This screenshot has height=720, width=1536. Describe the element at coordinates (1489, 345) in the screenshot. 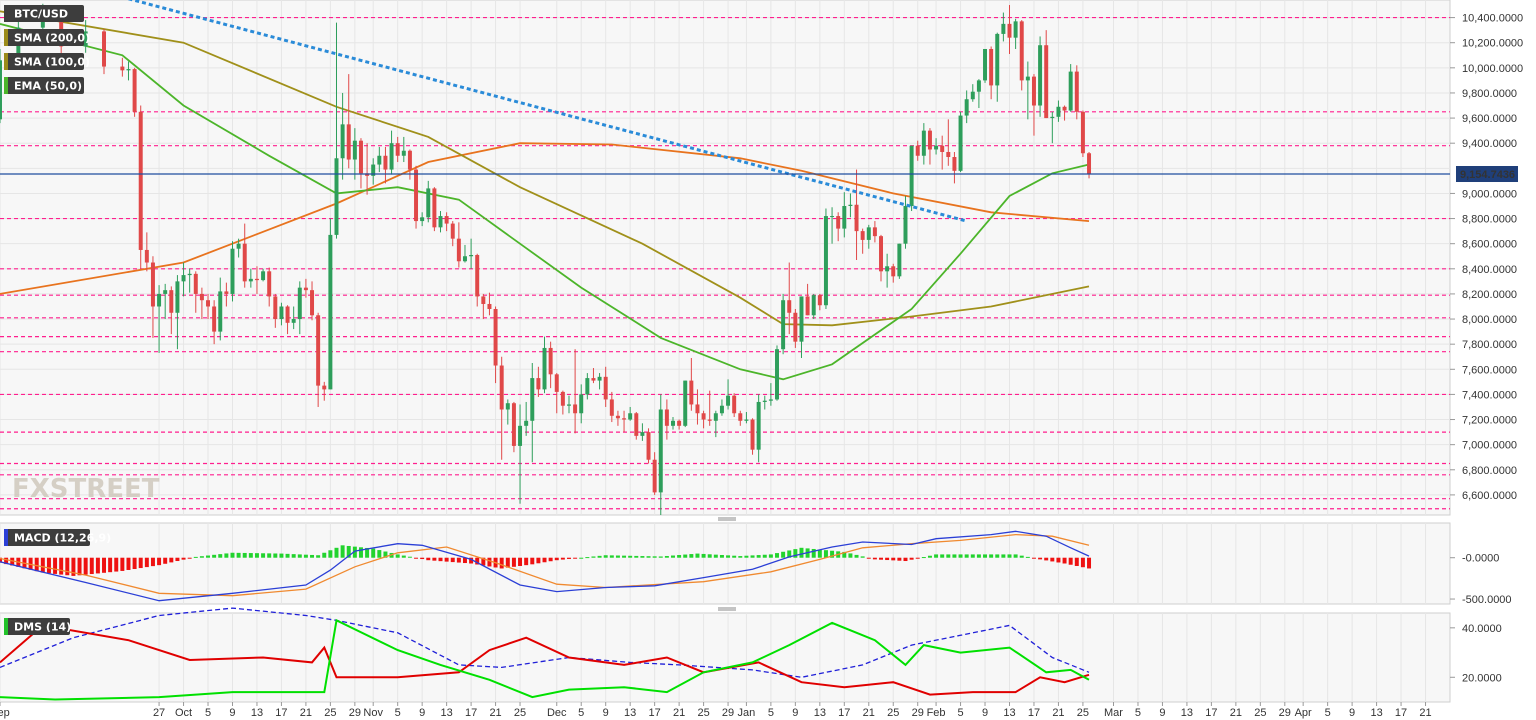

I see `y-tick-label: 7,800.0000` at that location.